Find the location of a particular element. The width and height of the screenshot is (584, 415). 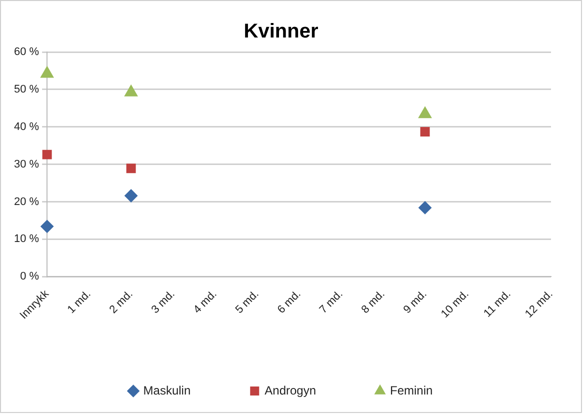

x-tick-label: 9 md. is located at coordinates (415, 302).